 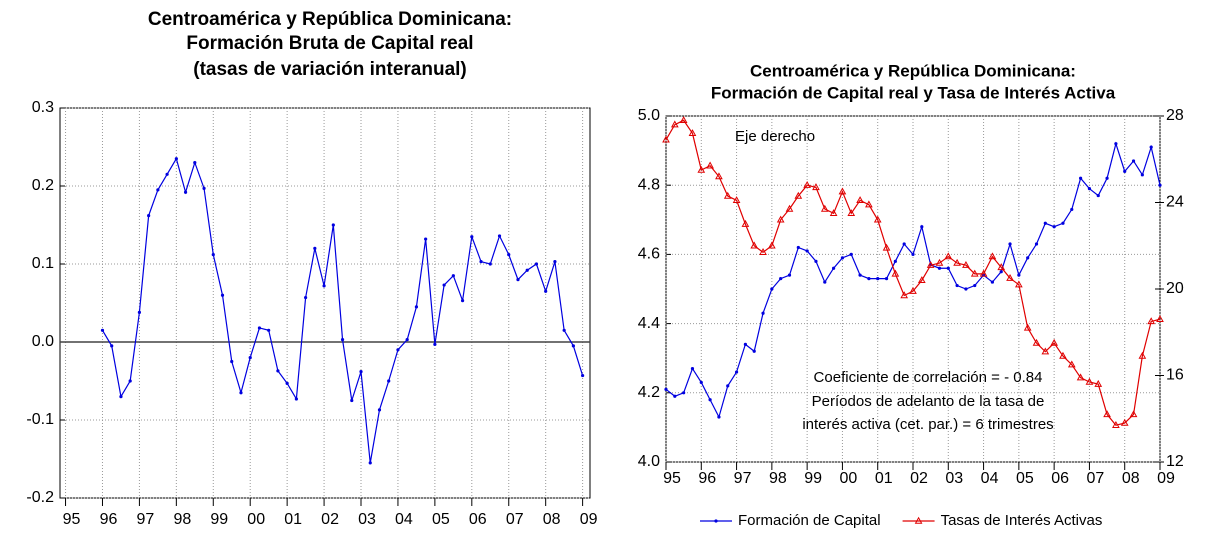 I want to click on x-tick-label: 96, so click(x=707, y=478).